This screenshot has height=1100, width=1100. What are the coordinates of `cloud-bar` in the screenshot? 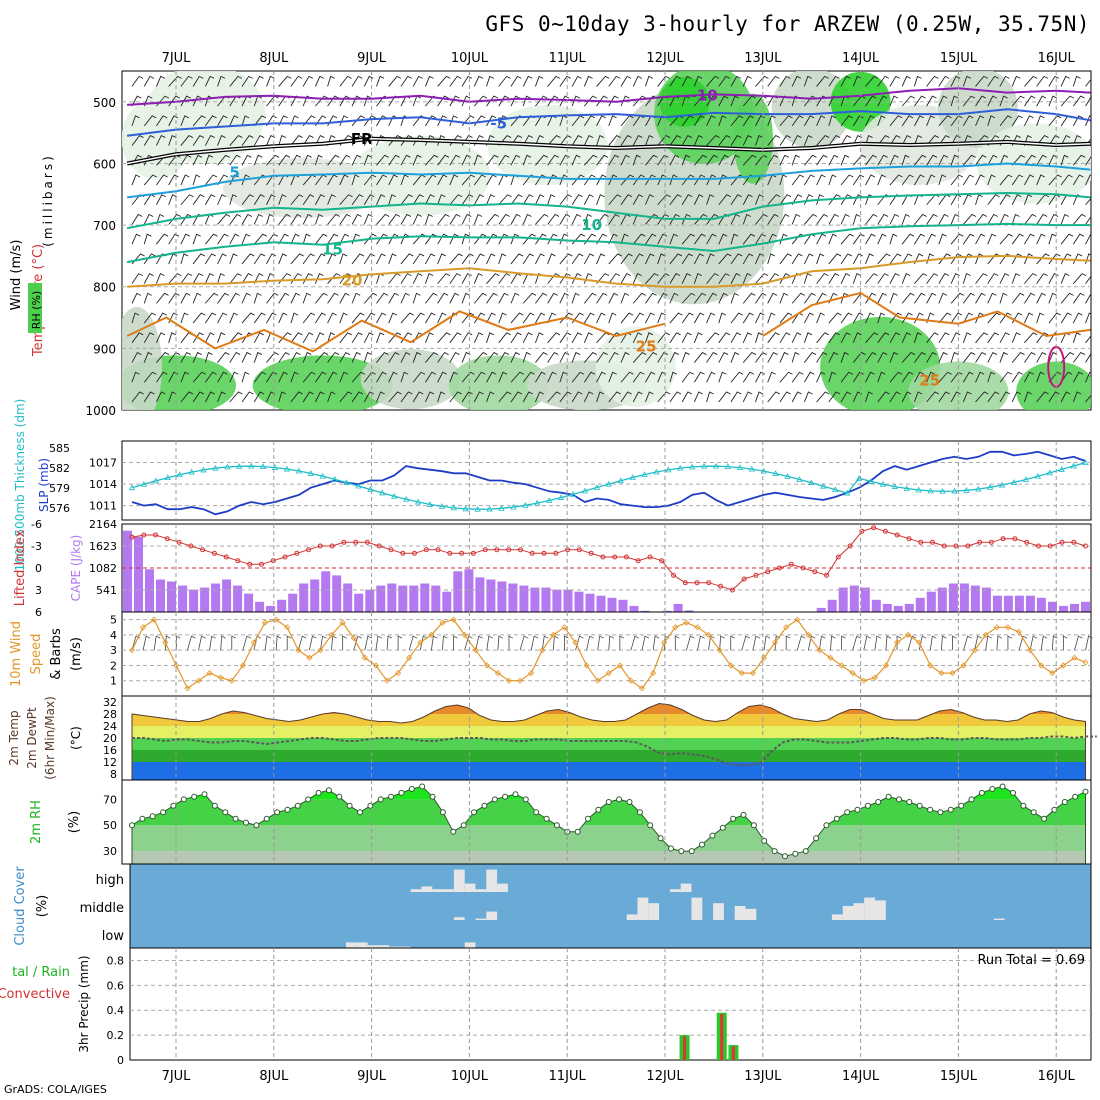 It's located at (718, 911).